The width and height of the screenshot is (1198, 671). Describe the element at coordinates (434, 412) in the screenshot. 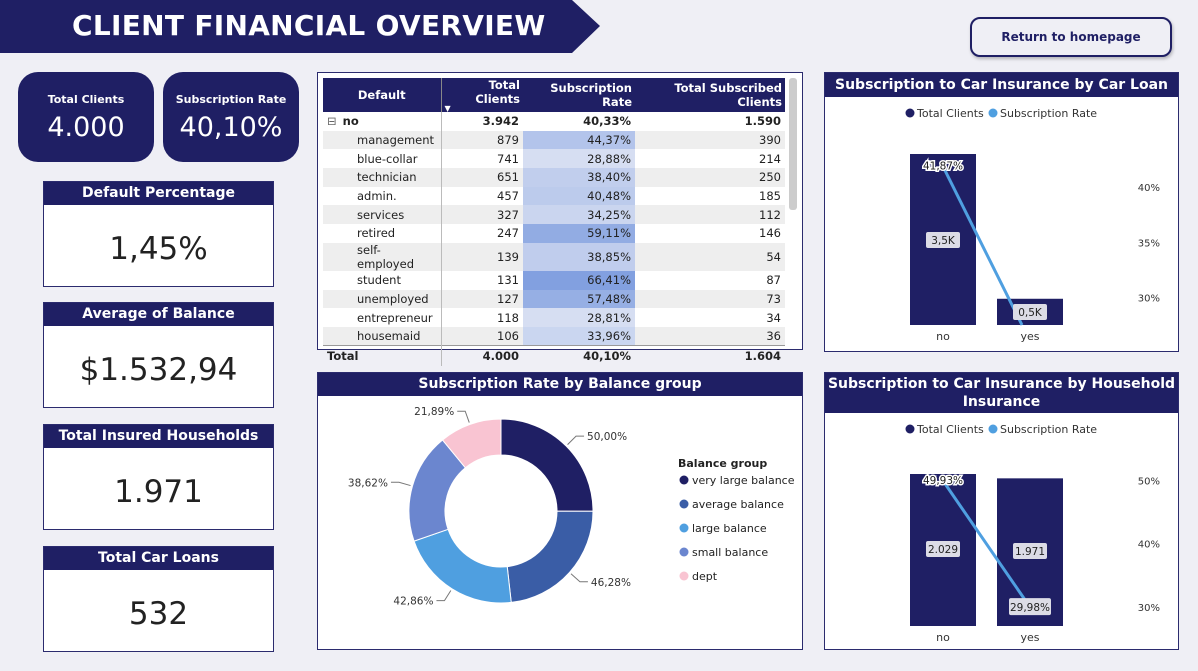

I see `slice-value-label: 21,89%` at that location.